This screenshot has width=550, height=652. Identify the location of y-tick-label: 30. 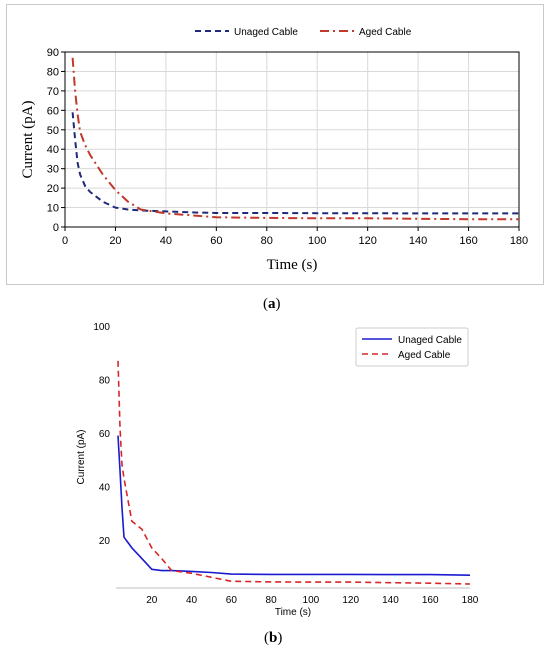
(53, 170).